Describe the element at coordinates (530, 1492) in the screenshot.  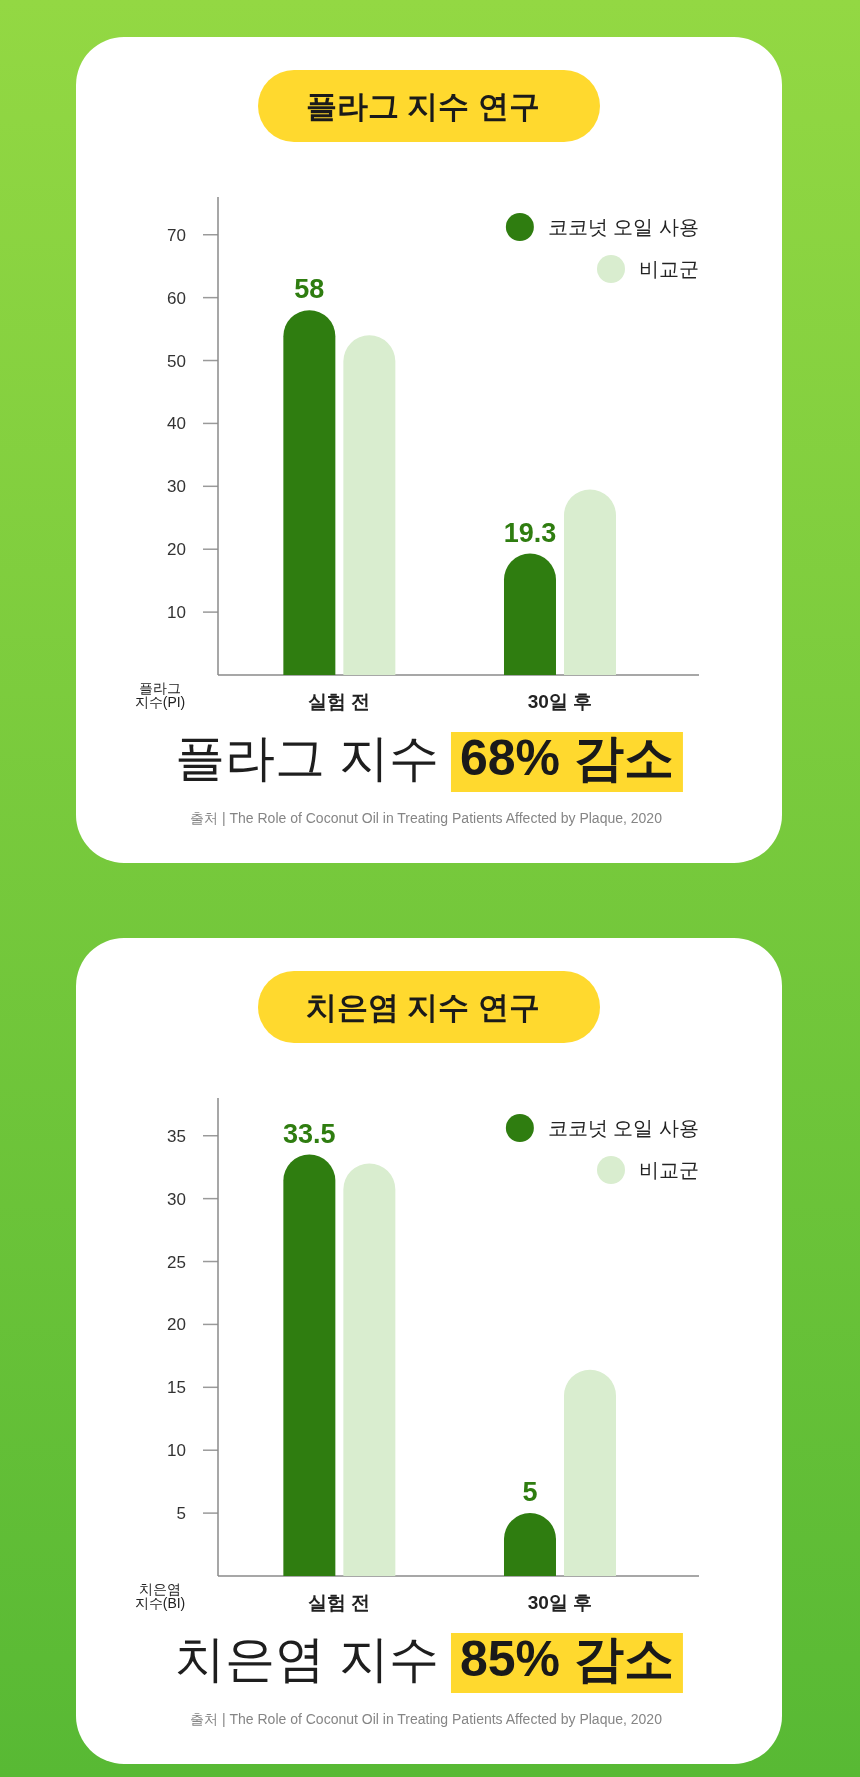
I see `data-label: 5` at that location.